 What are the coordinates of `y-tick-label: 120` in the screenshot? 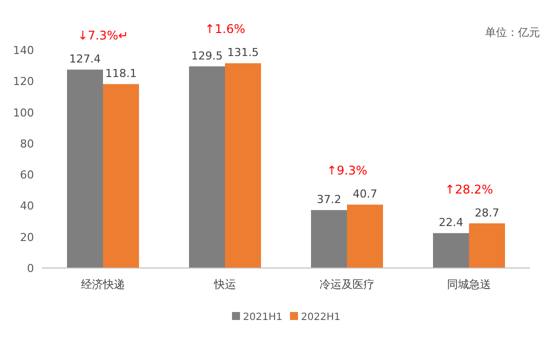 It's located at (23, 81).